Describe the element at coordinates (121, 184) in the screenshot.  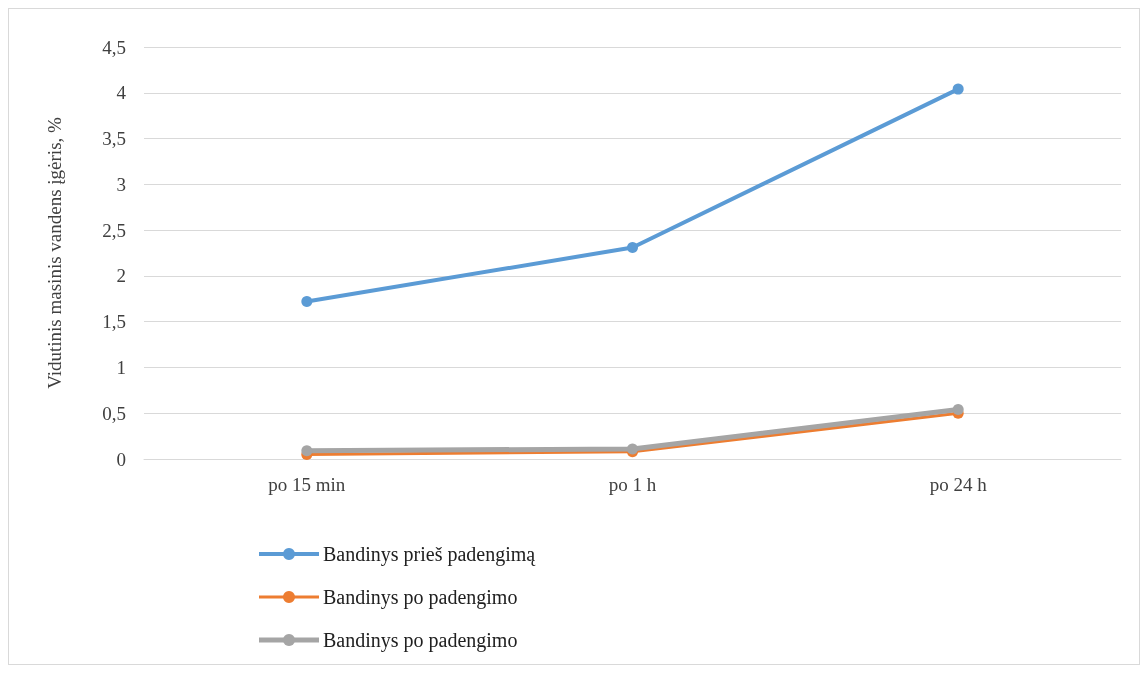
I see `y-tick-label: 3` at that location.